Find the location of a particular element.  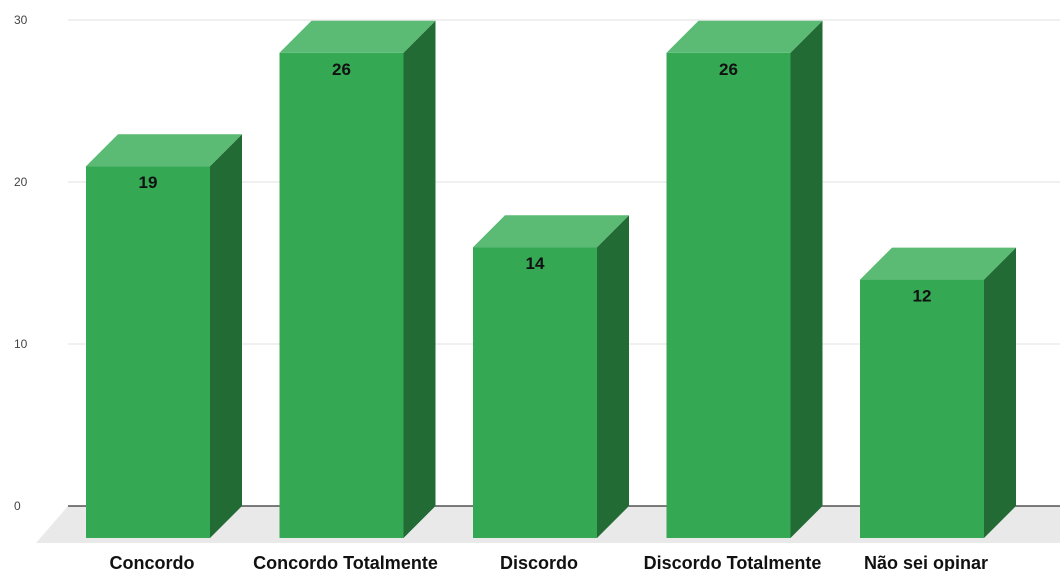

bar-3: 26 is located at coordinates (744, 279).